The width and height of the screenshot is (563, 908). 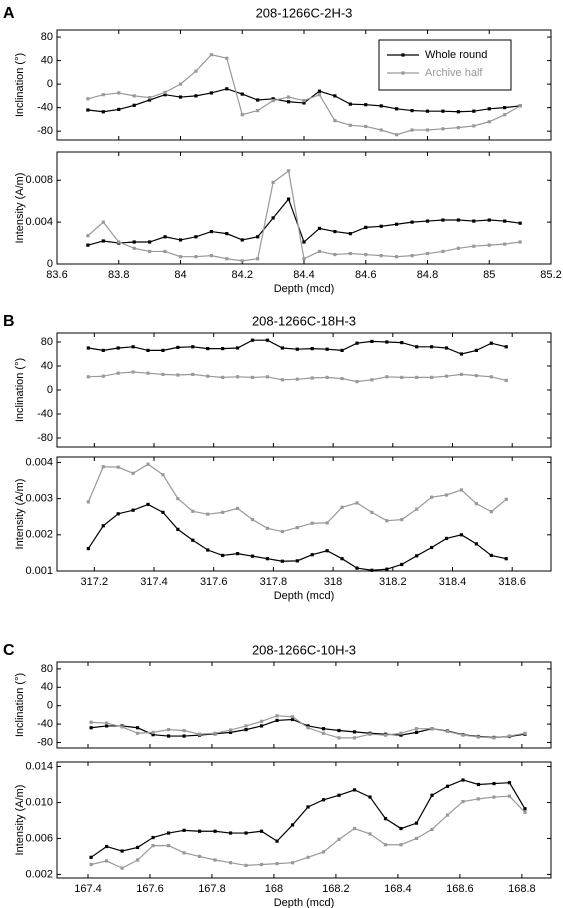 What do you see at coordinates (50, 706) in the screenshot?
I see `y-tick-label: 0` at bounding box center [50, 706].